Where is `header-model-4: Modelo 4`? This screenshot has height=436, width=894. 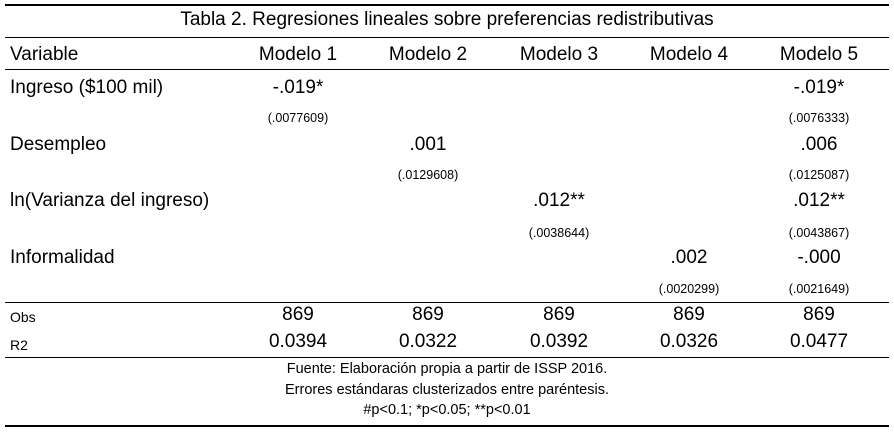
header-model-4: Modelo 4 is located at coordinates (689, 54).